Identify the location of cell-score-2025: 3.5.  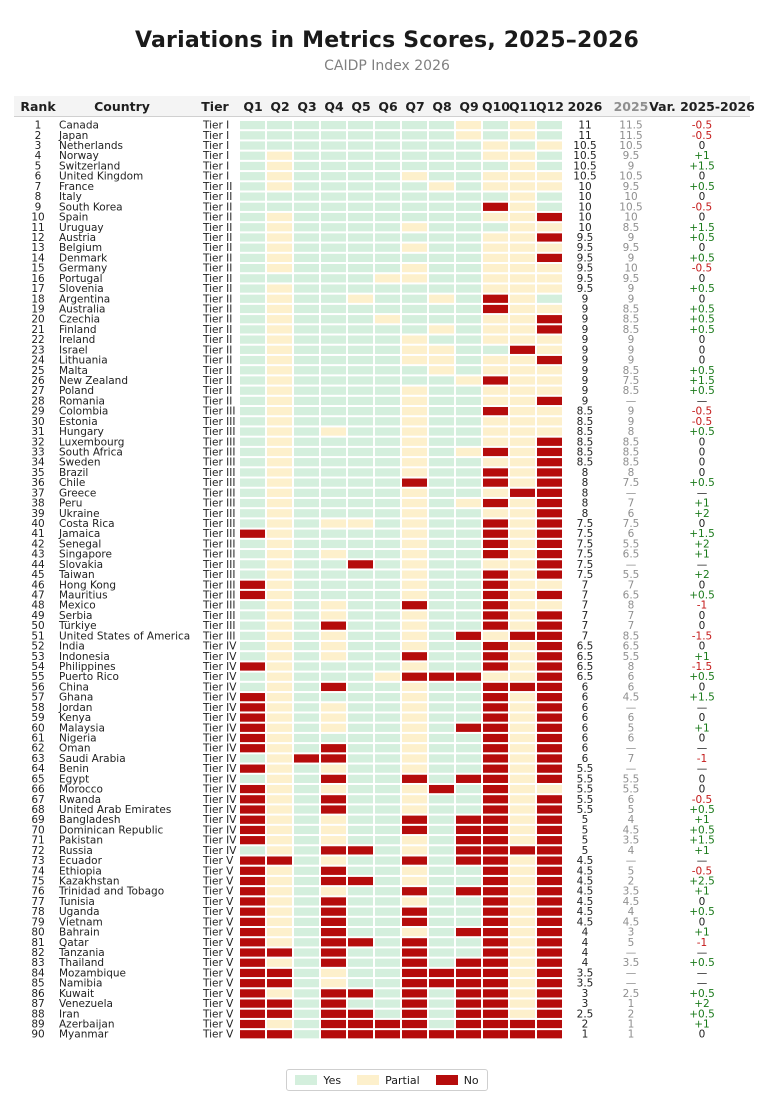
(631, 892).